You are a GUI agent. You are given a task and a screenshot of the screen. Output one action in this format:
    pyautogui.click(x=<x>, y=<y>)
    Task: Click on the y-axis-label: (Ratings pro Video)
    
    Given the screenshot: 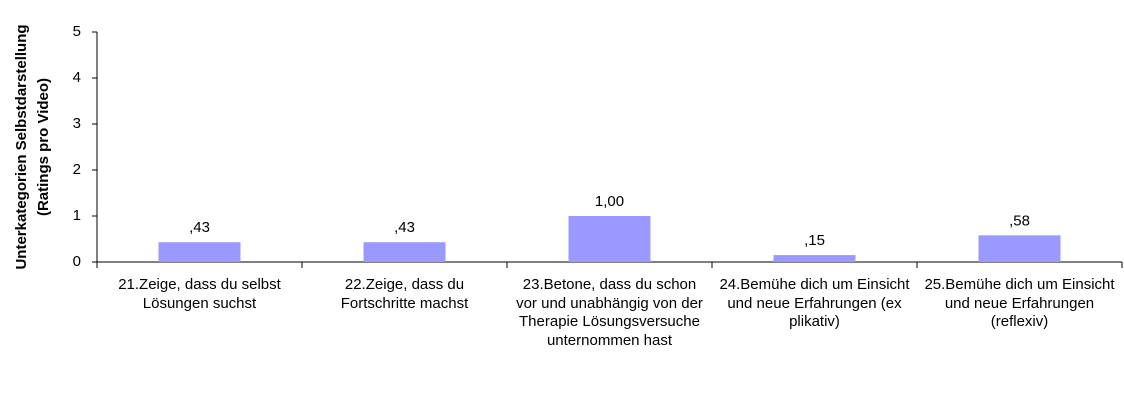 What is the action you would take?
    pyautogui.click(x=43, y=147)
    